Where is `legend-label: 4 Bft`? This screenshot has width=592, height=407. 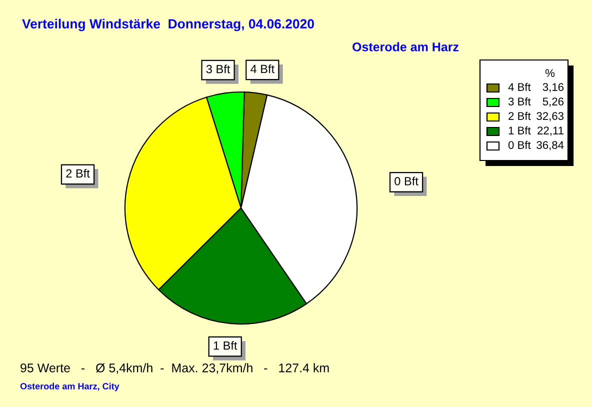
legend-label: 4 Bft is located at coordinates (519, 86).